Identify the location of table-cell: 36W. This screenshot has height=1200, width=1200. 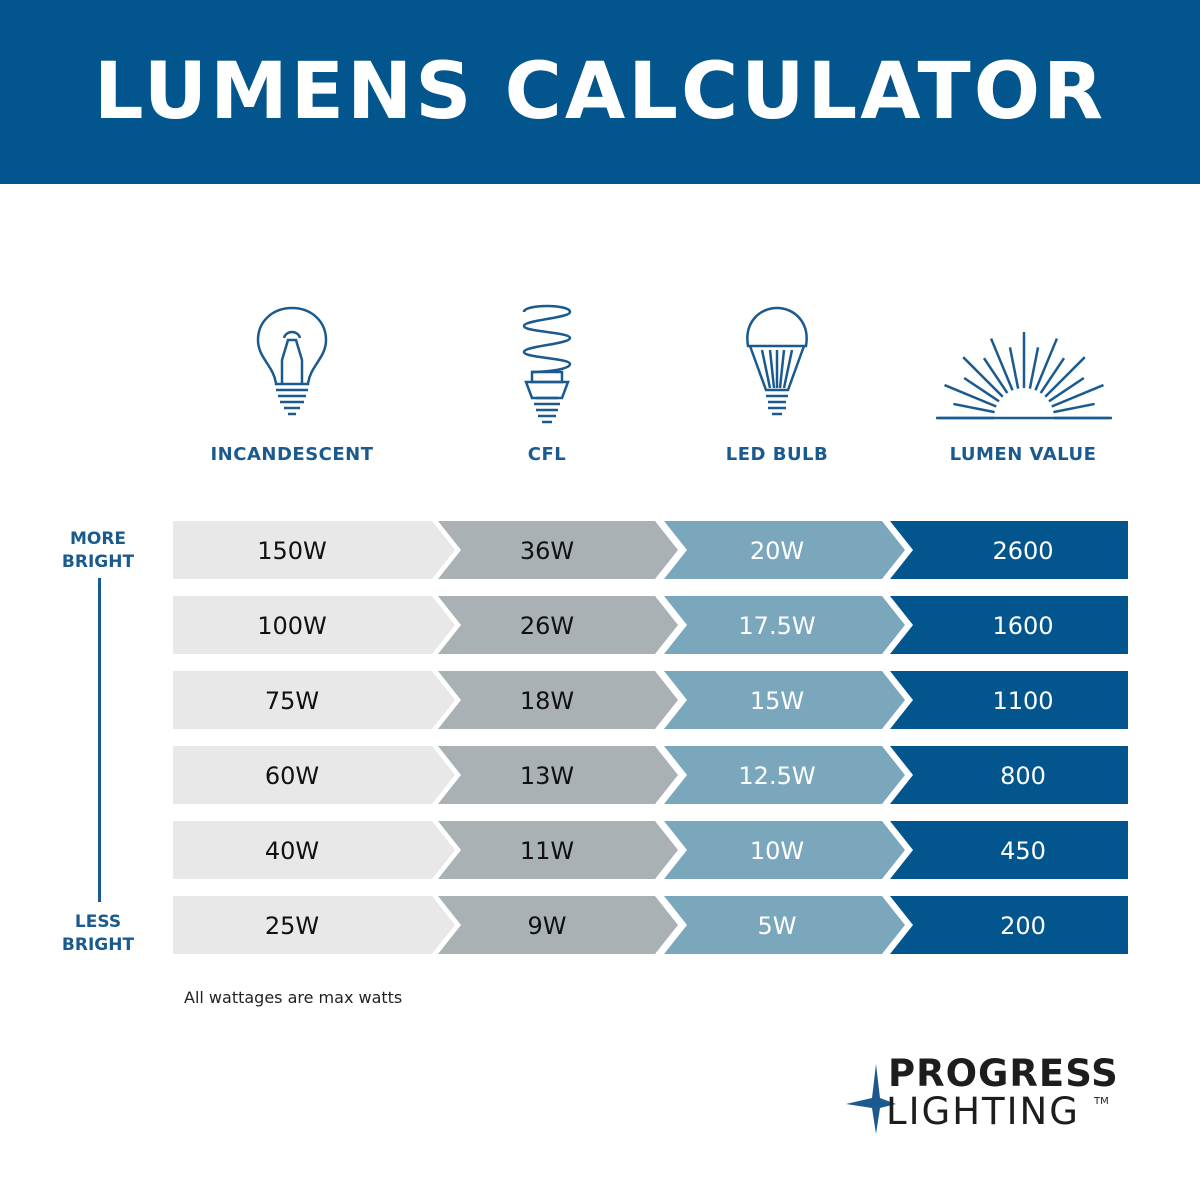
(547, 551).